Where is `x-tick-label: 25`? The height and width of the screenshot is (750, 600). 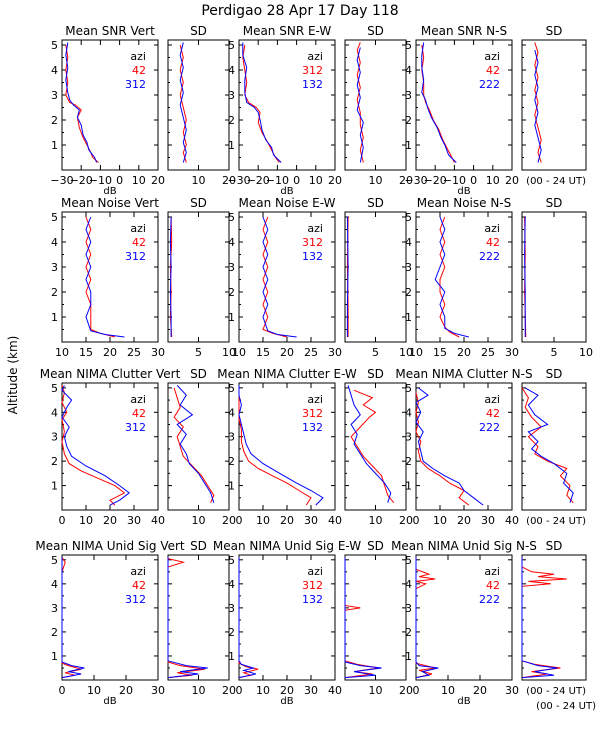
x-tick-label: 25 is located at coordinates (488, 352).